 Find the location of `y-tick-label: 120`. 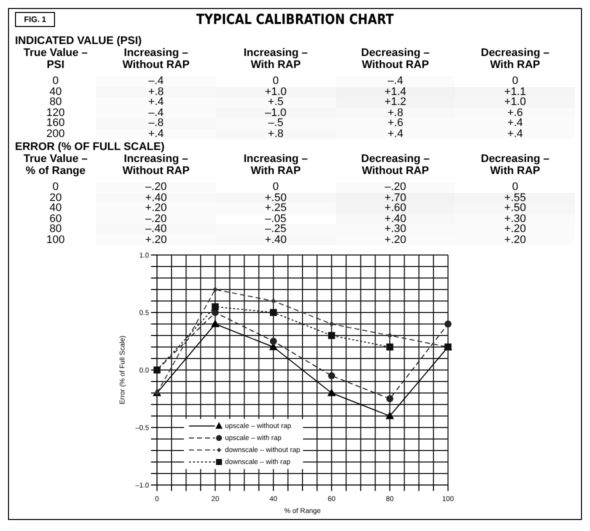

y-tick-label: 120 is located at coordinates (55, 112).